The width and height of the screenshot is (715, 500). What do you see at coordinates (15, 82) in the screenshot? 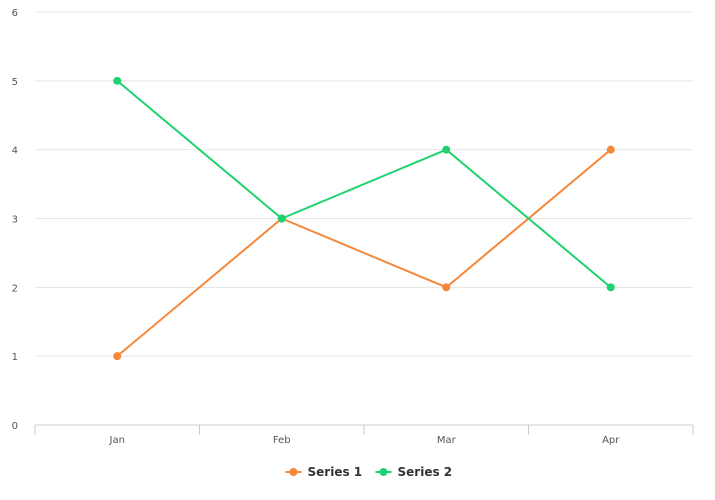
I see `y-tick-label: 5` at bounding box center [15, 82].